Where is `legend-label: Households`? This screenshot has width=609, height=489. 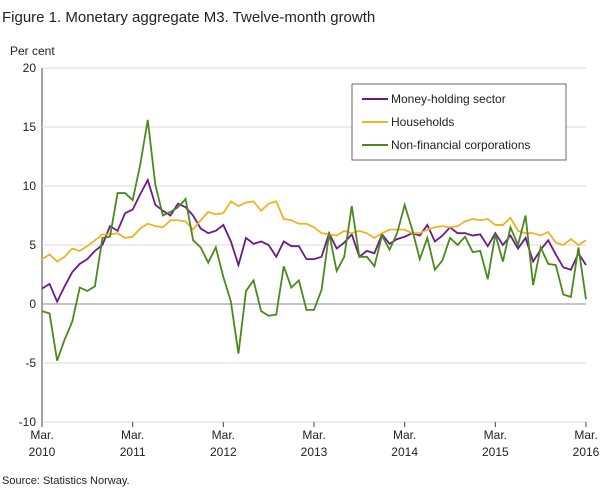
legend-label: Households is located at coordinates (422, 122).